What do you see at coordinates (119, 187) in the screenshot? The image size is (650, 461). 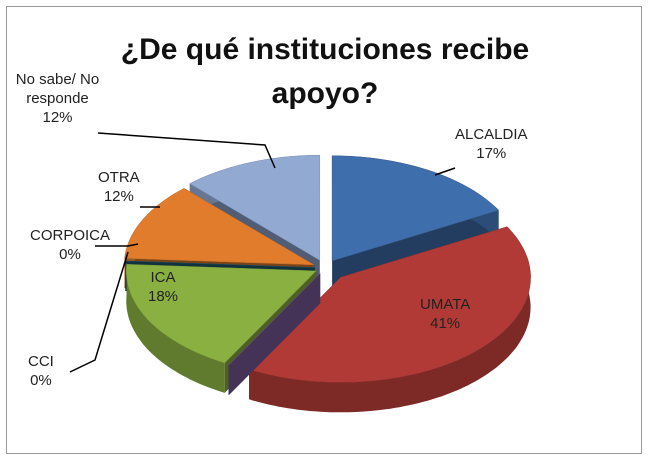 I see `slice-label: OTRA 12%` at bounding box center [119, 187].